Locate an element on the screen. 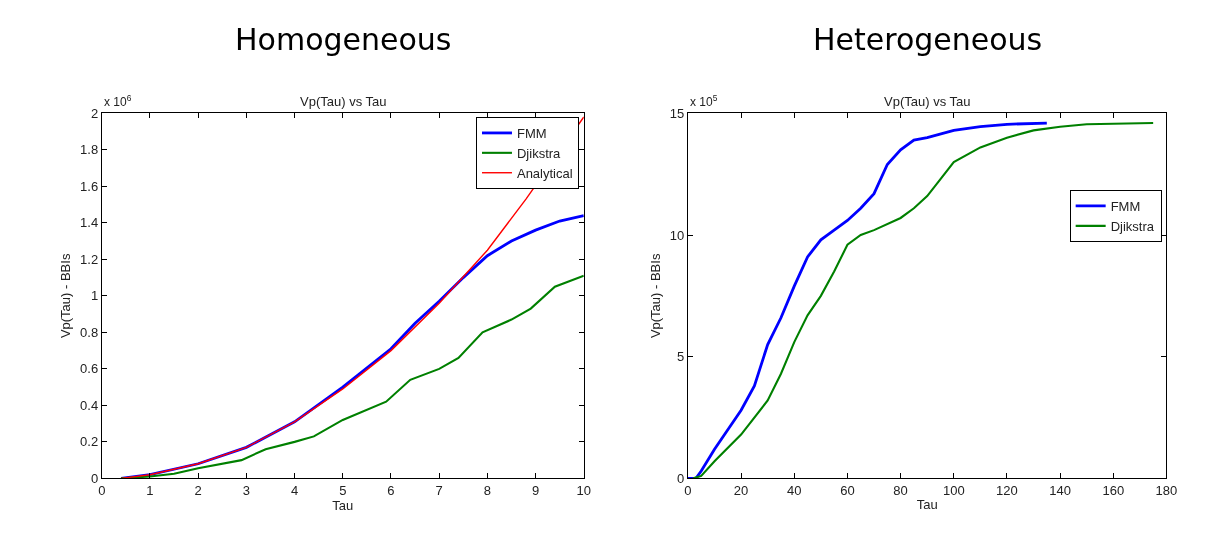  y-tick-label: 1.4 is located at coordinates (89, 223).